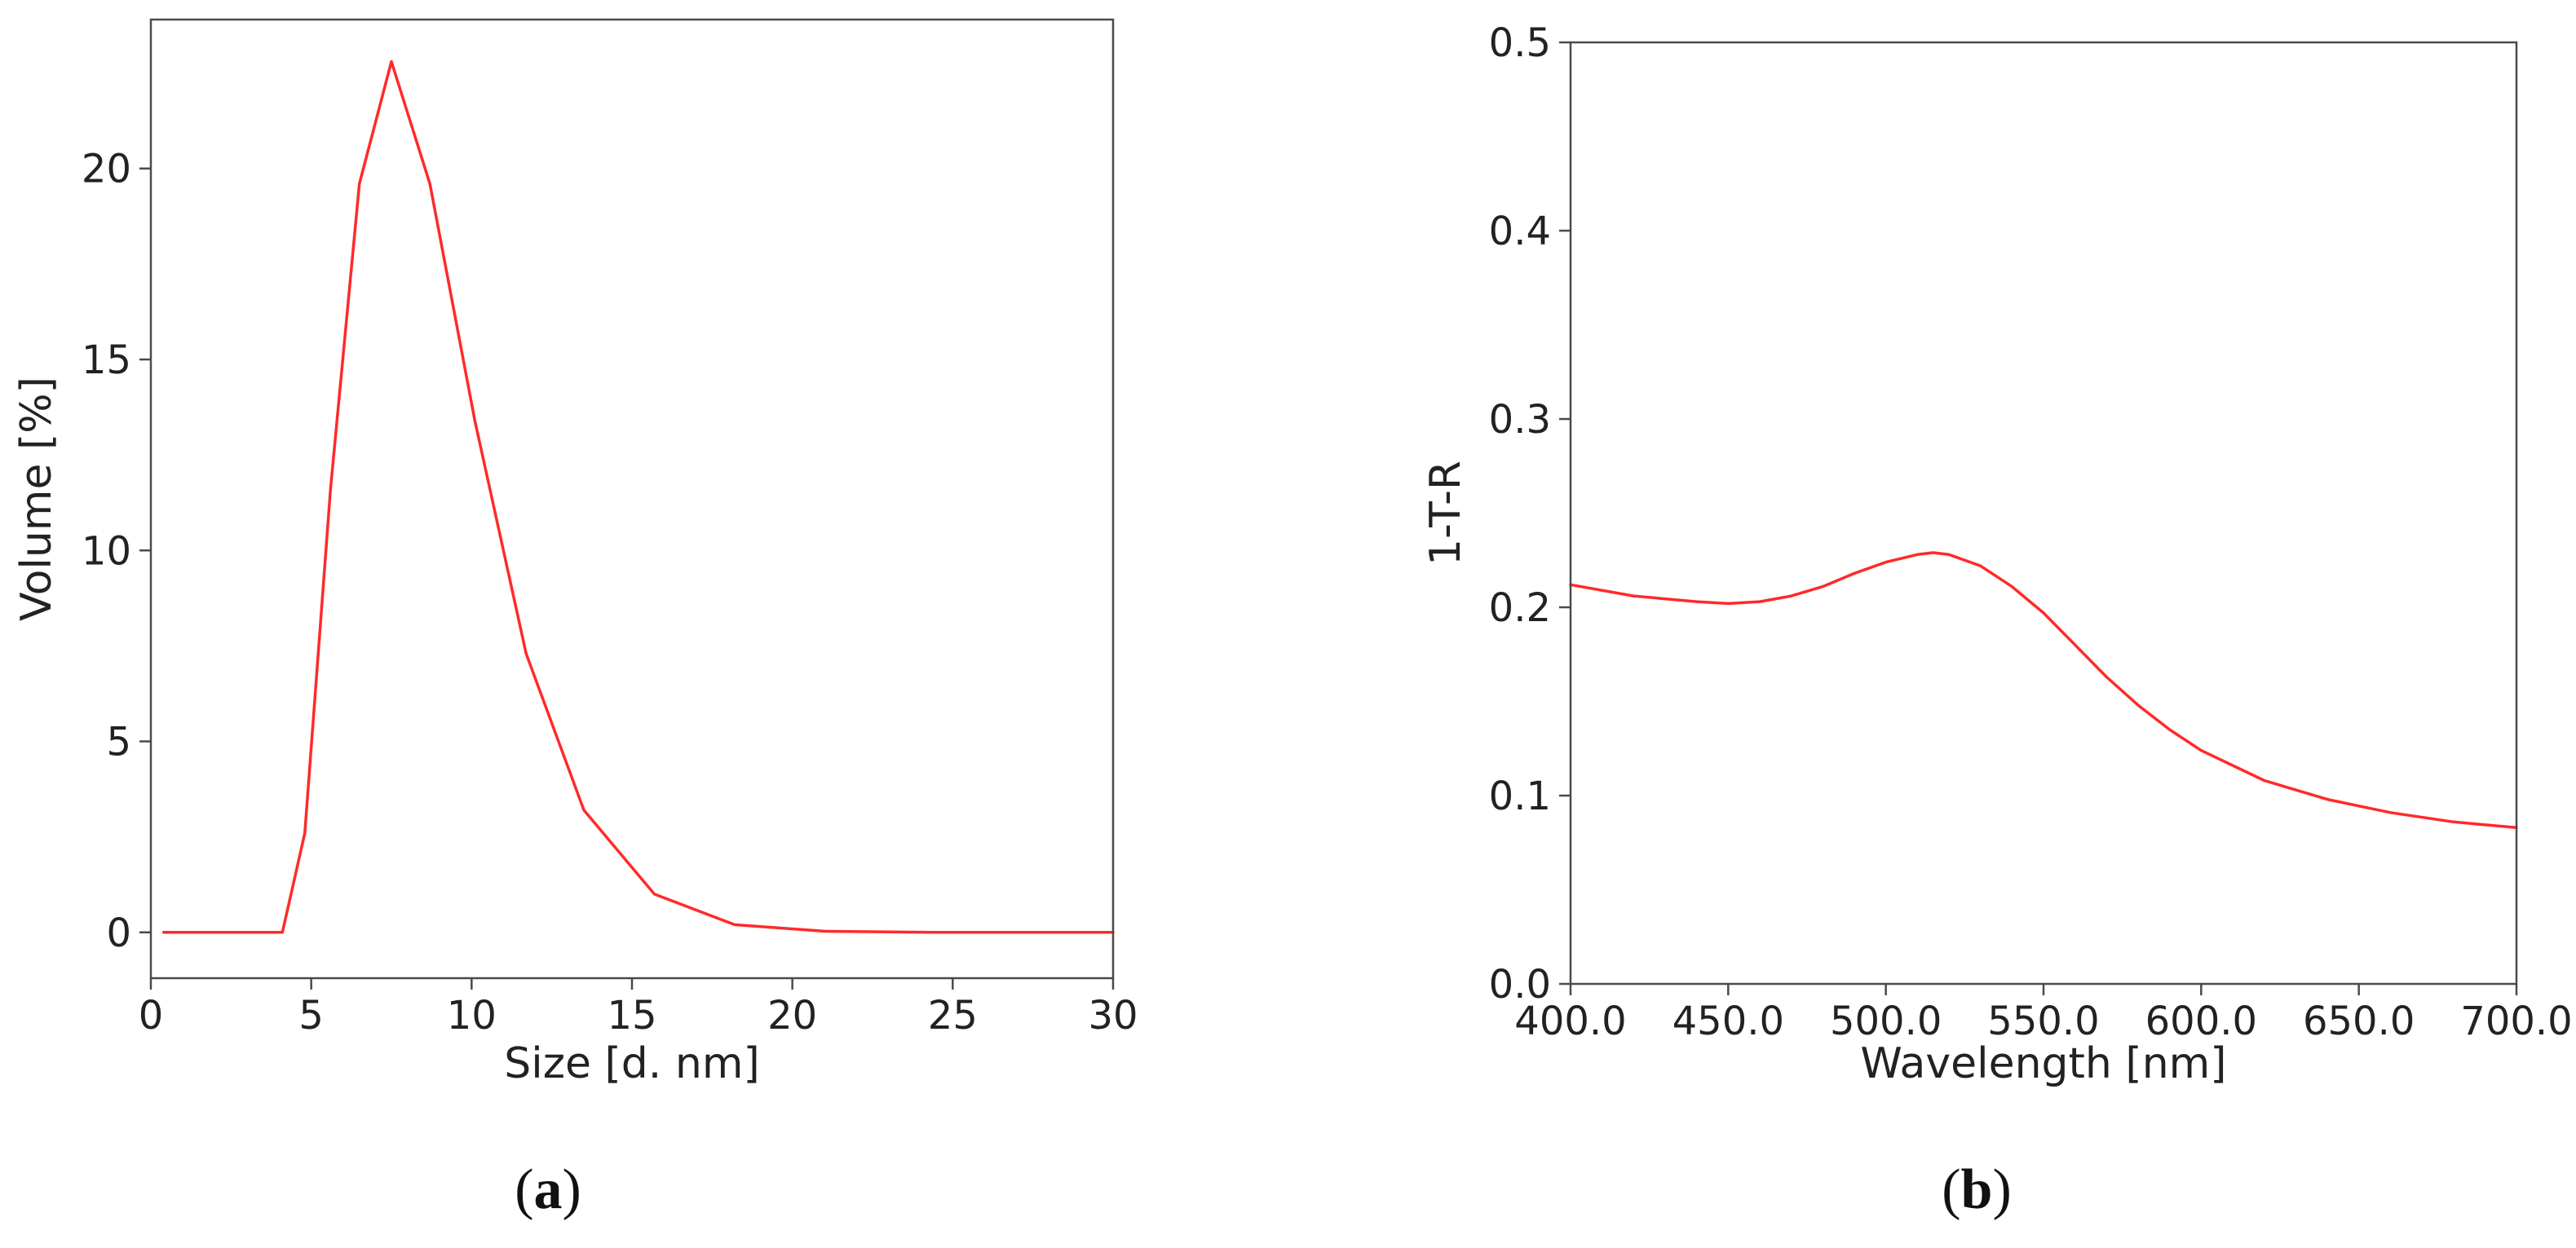 The width and height of the screenshot is (2576, 1248). What do you see at coordinates (1520, 43) in the screenshot?
I see `panel-b-y-tick-label: 0.5` at bounding box center [1520, 43].